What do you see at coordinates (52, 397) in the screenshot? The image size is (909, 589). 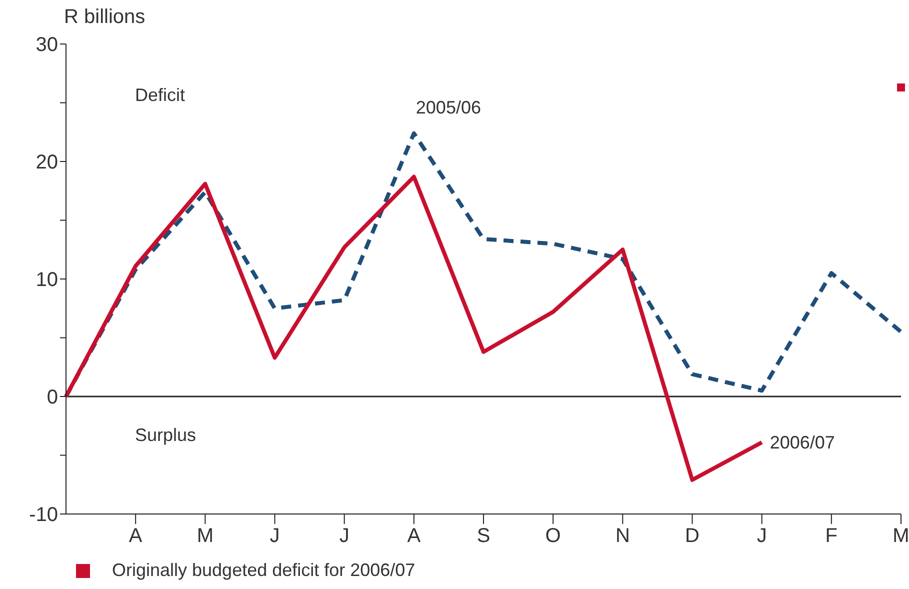 I see `y-tick-label: 0` at bounding box center [52, 397].